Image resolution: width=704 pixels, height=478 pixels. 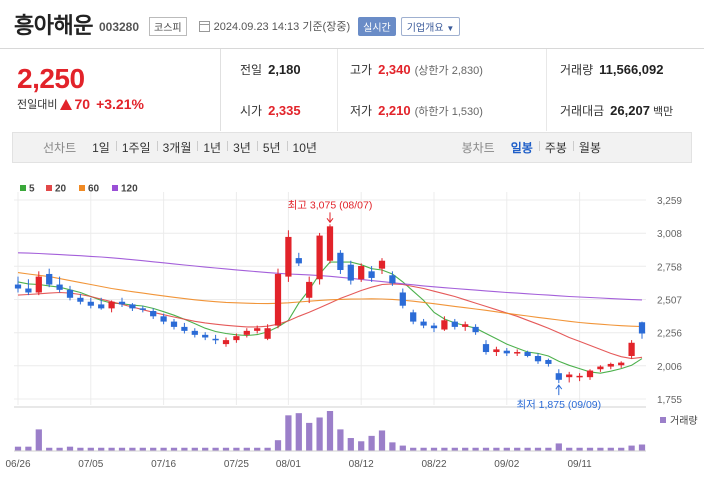 What do you see at coordinates (521, 148) in the screenshot?
I see `candle-period-tab: 일봉` at bounding box center [521, 148].